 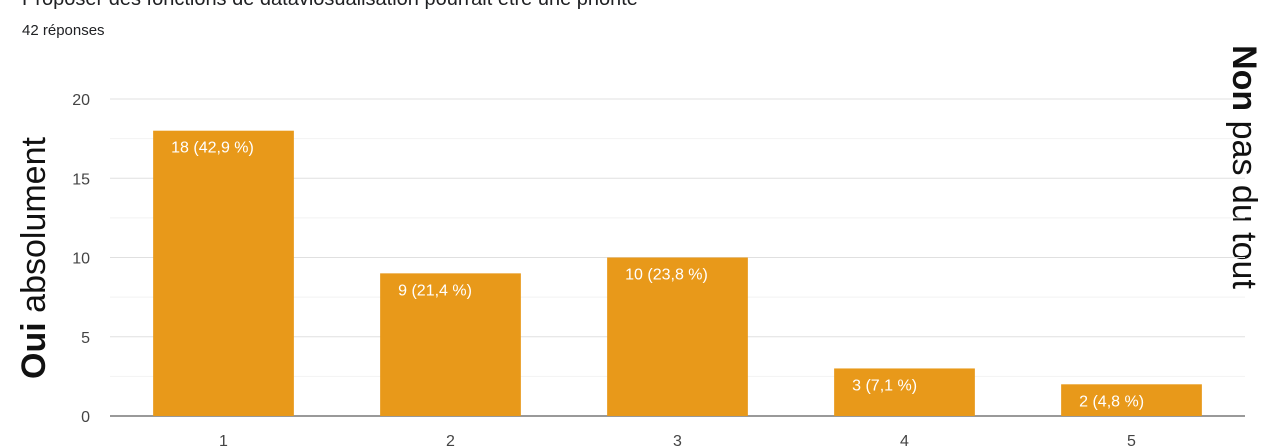 I want to click on y-tick-label: 0, so click(x=85, y=417).